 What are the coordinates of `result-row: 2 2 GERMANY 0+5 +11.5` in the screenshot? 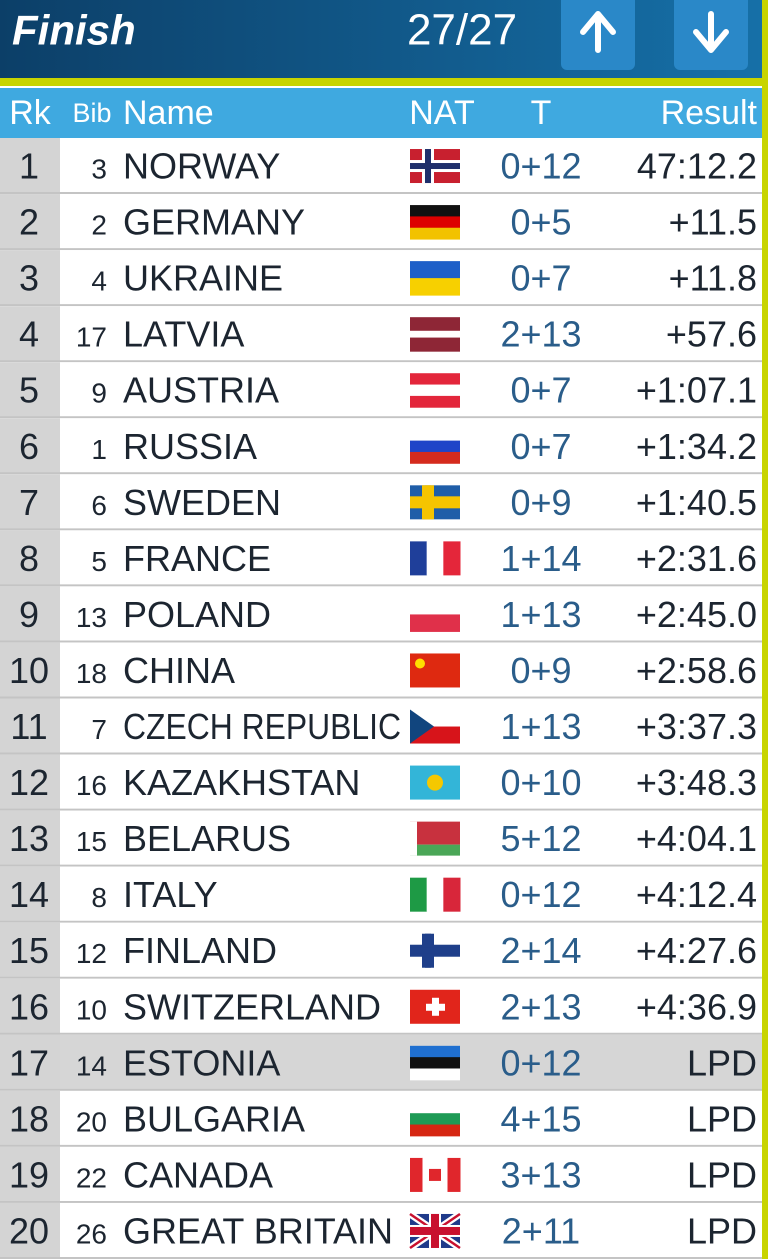 It's located at (381, 222).